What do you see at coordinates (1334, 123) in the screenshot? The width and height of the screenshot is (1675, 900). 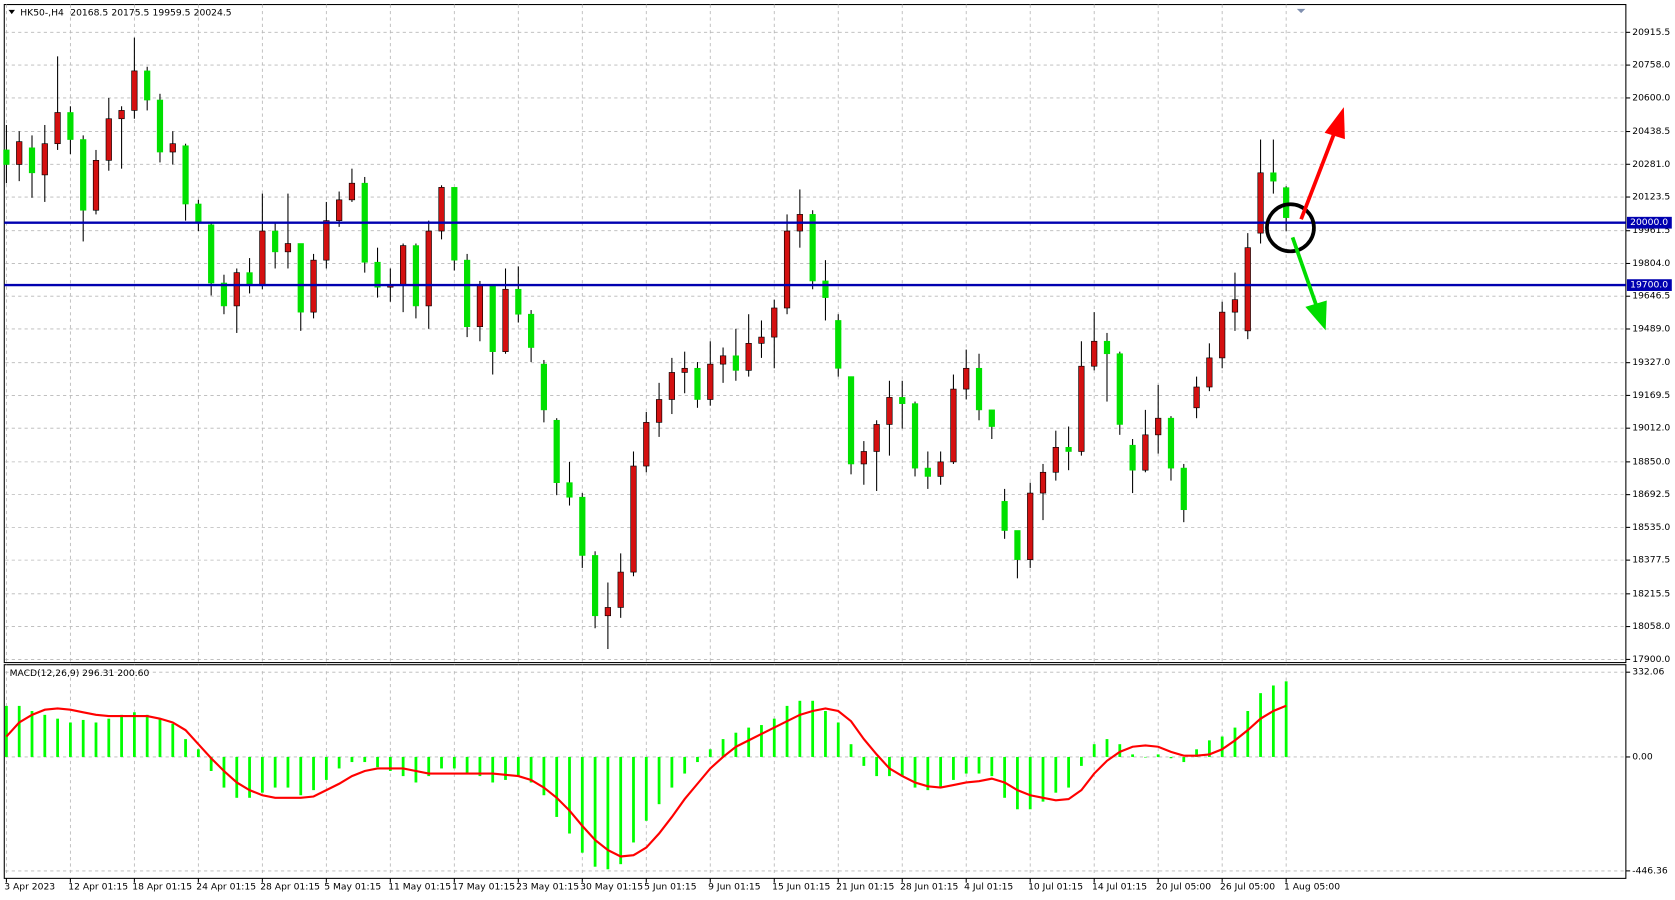 I see `annotation-arrowhead-up` at bounding box center [1334, 123].